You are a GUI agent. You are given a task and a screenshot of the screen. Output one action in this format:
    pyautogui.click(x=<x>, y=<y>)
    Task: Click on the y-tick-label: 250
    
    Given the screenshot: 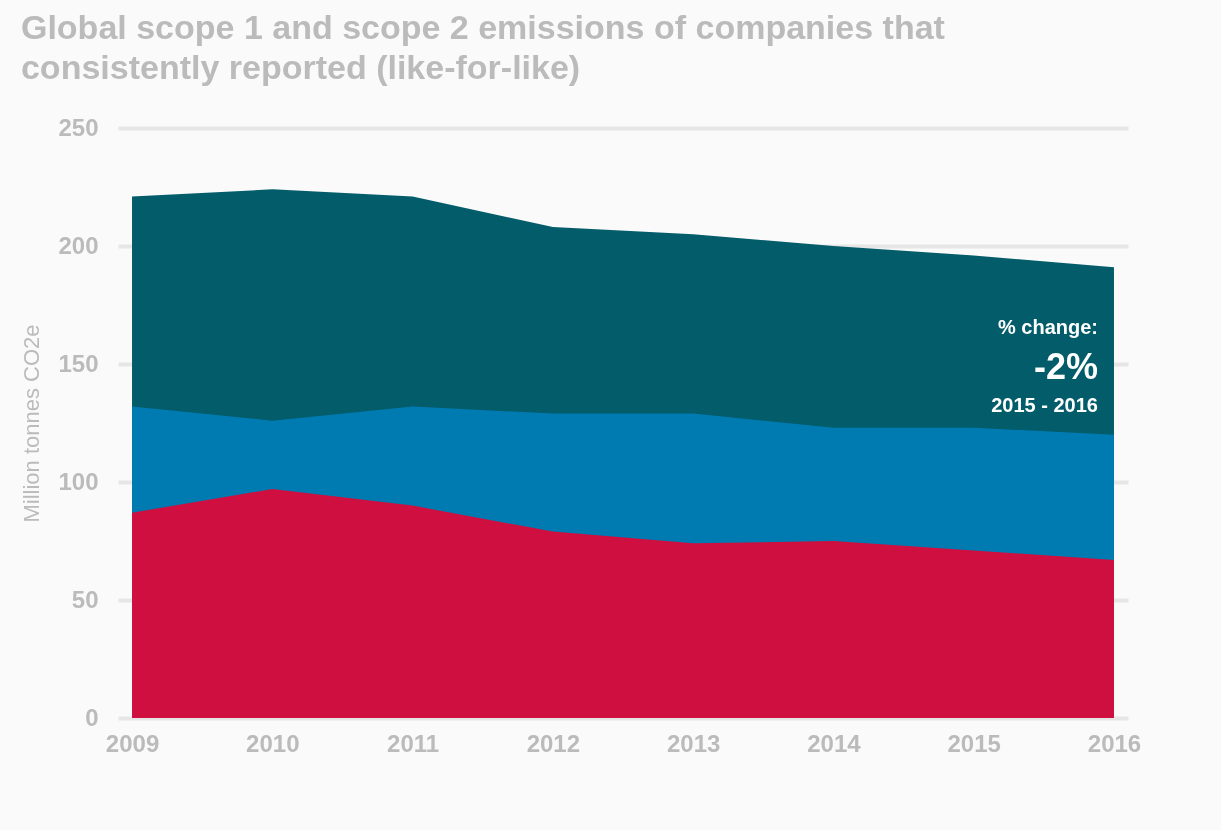 What is the action you would take?
    pyautogui.click(x=78, y=127)
    